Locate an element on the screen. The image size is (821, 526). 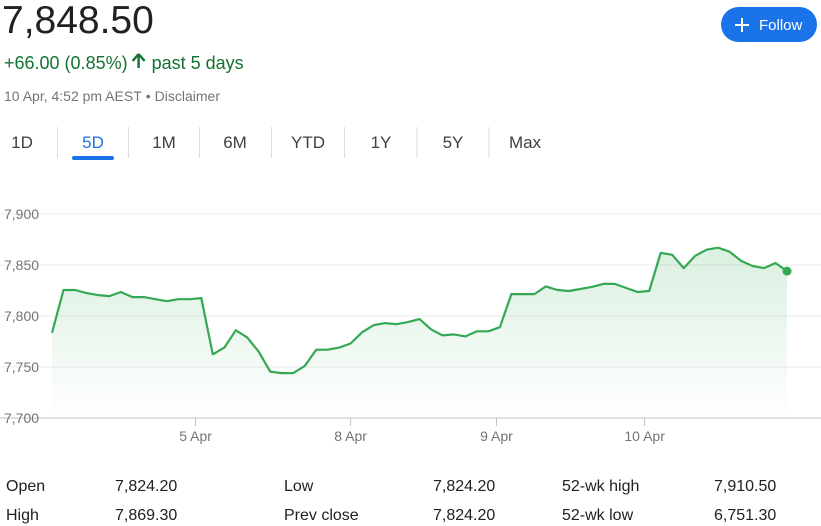
x-tick-label: 9 Apr is located at coordinates (496, 436).